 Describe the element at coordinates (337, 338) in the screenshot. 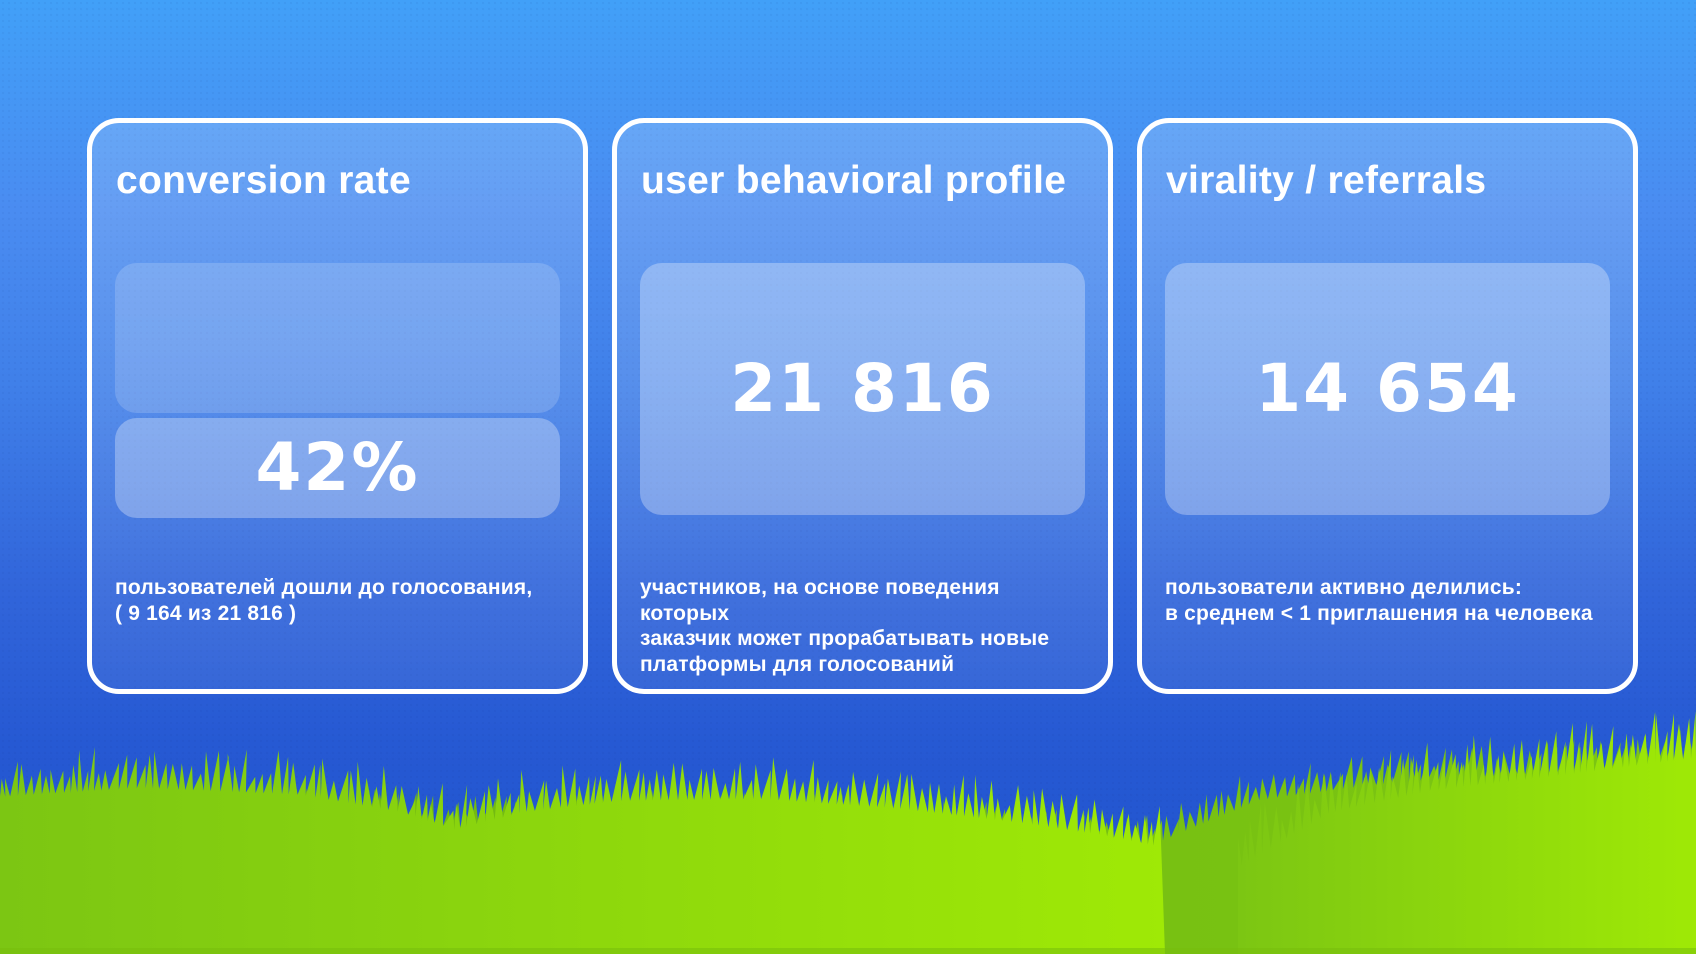

I see `empty-stat-panel` at that location.